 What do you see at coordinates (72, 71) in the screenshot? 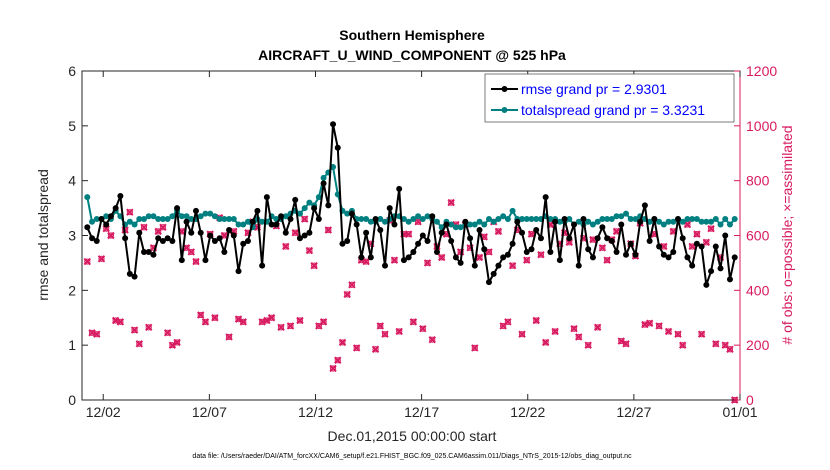
I see `y-tick-label: 6` at bounding box center [72, 71].